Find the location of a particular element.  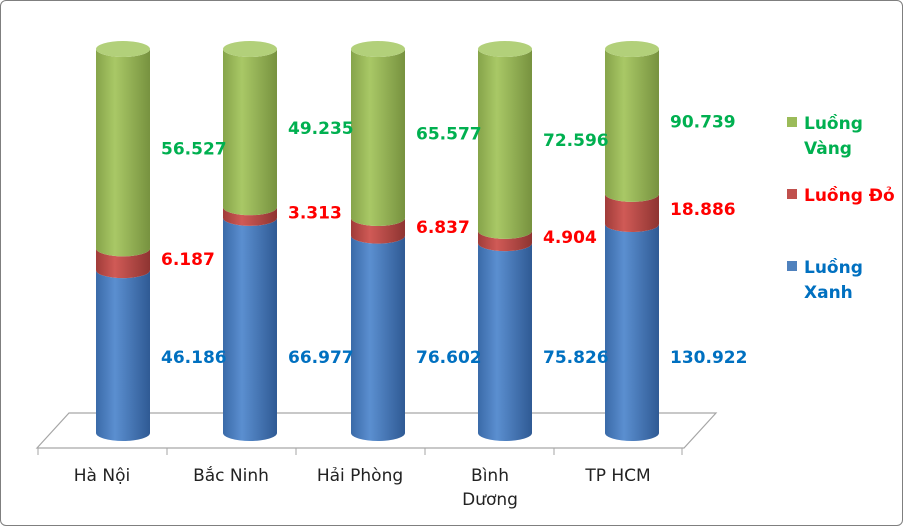

category-label: Hải Phòng is located at coordinates (360, 476).